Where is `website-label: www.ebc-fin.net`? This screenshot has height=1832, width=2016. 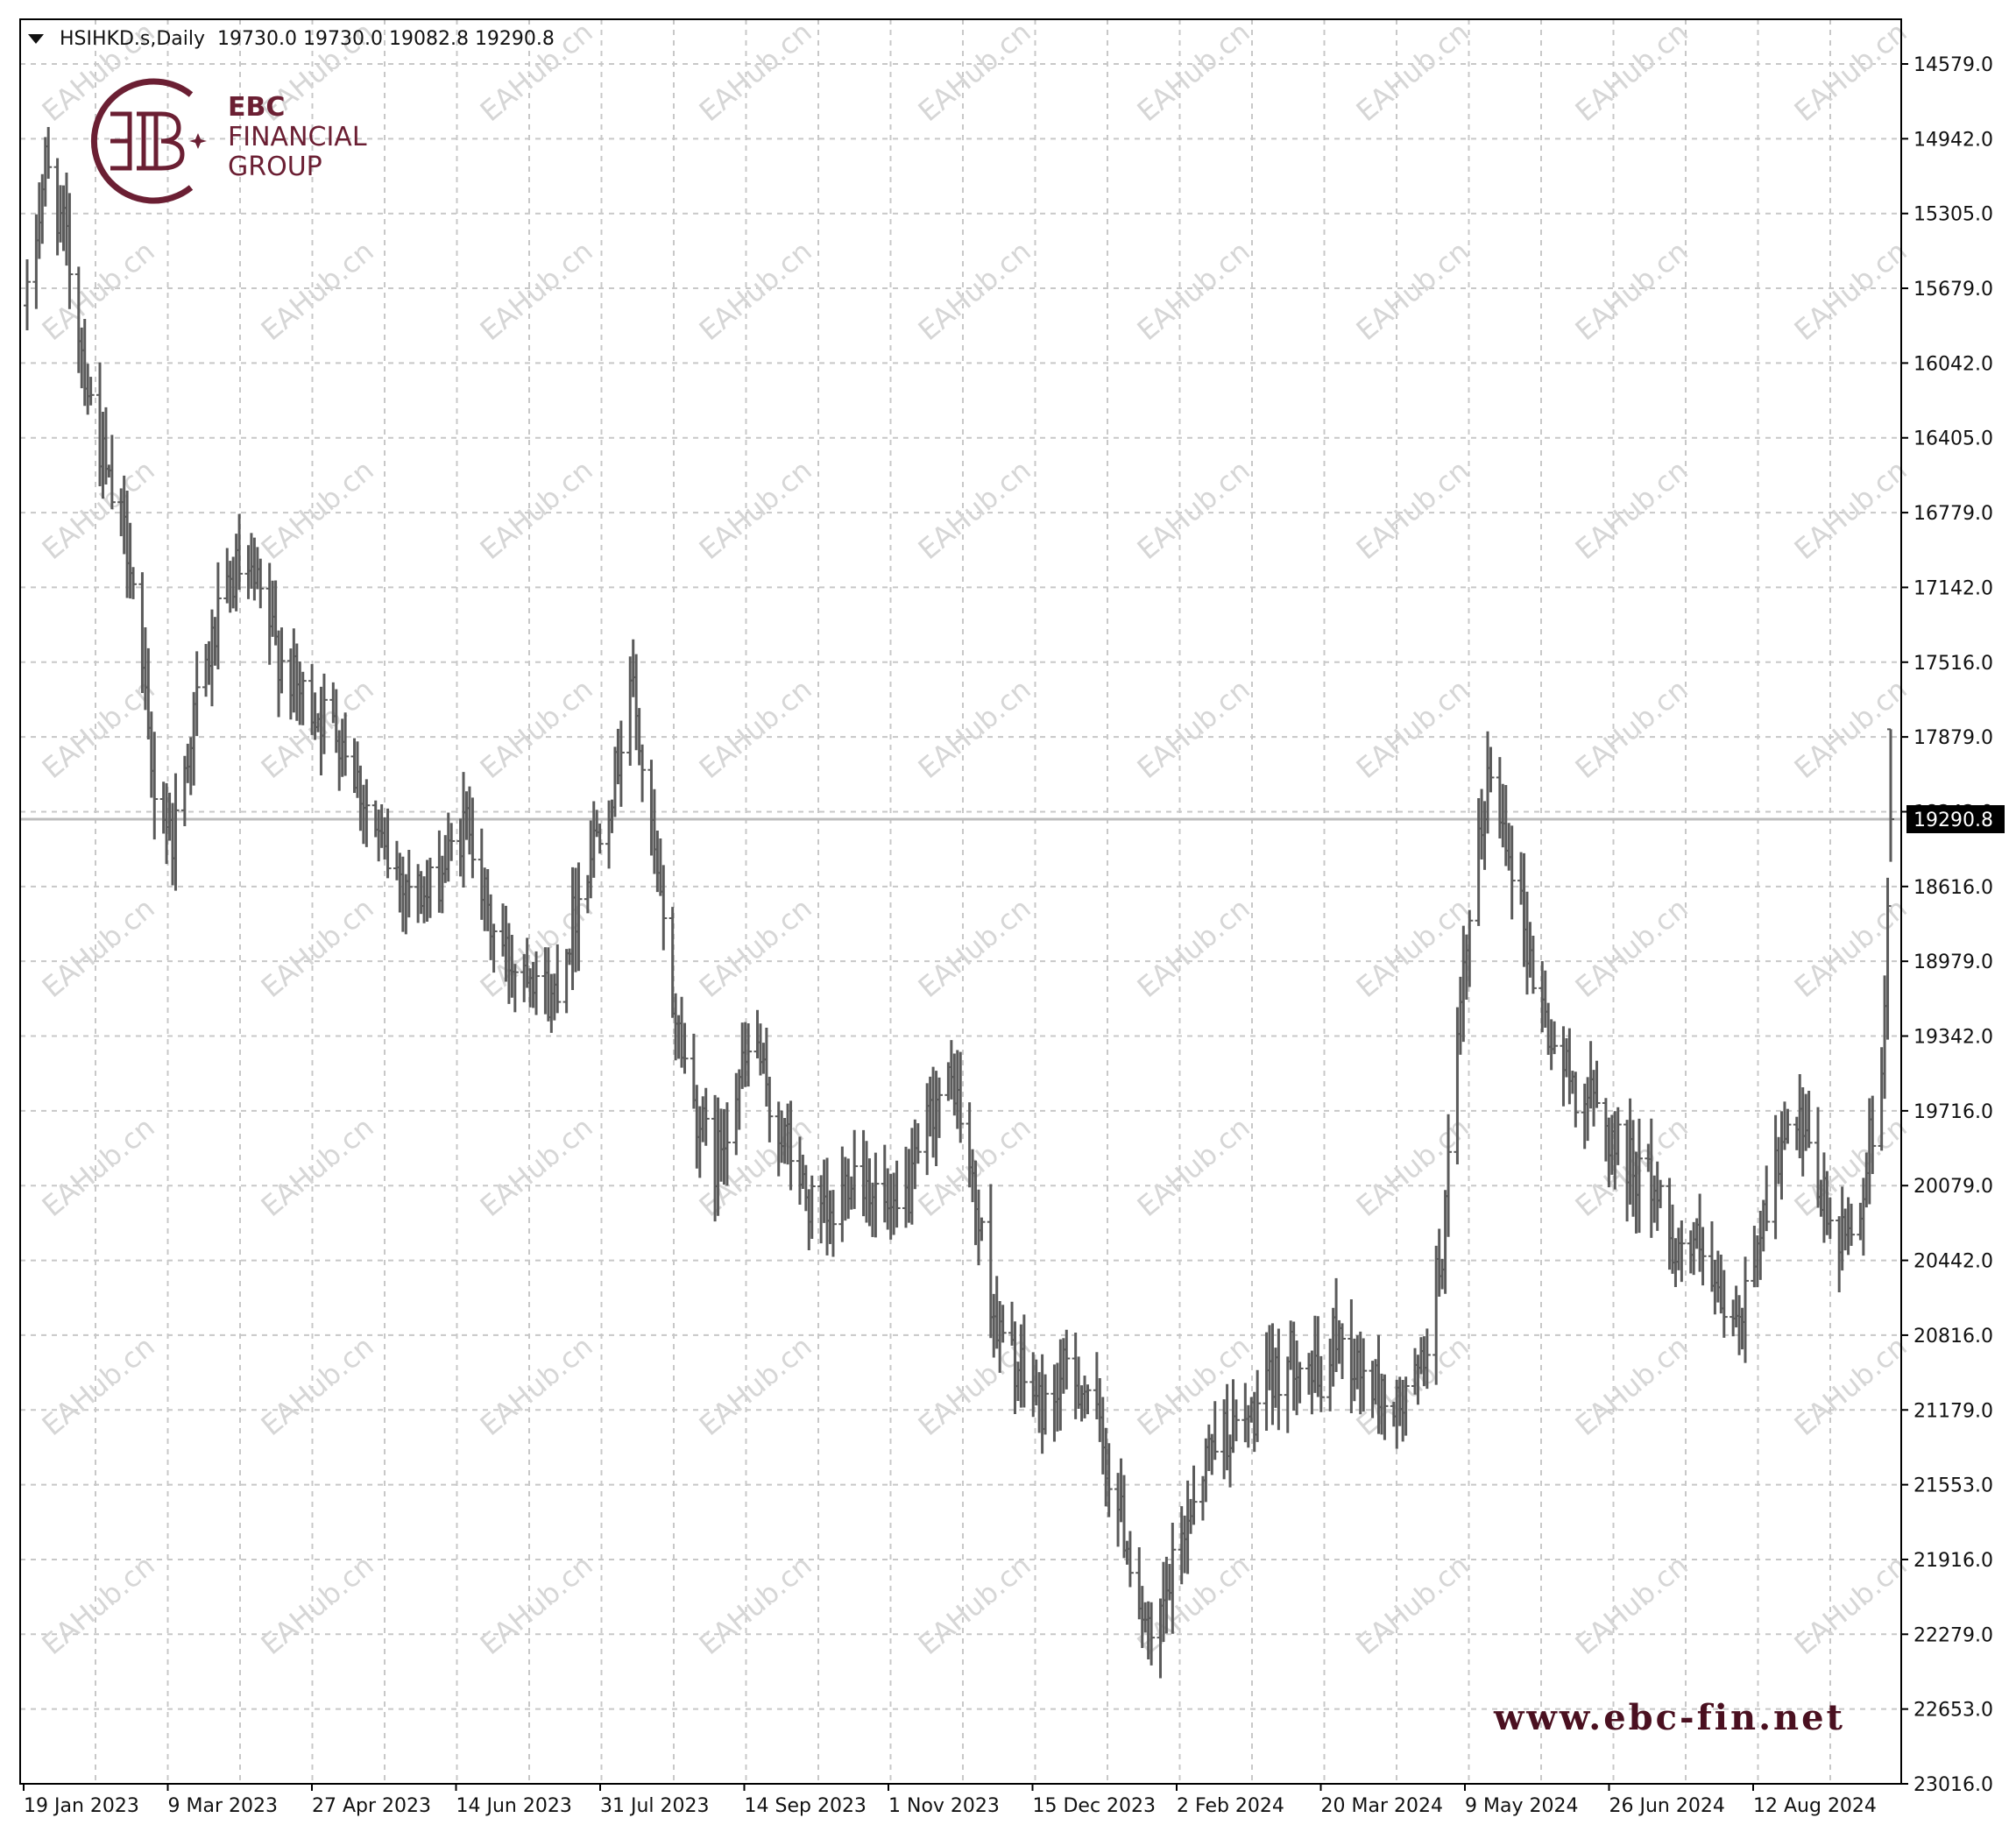 website-label: www.ebc-fin.net is located at coordinates (1669, 1717).